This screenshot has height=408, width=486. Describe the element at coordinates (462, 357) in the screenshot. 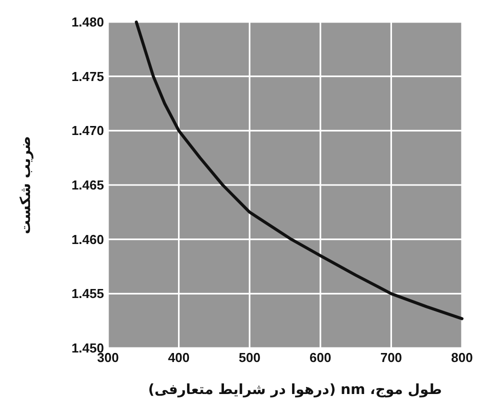

I see `x-tick-label: 800` at that location.